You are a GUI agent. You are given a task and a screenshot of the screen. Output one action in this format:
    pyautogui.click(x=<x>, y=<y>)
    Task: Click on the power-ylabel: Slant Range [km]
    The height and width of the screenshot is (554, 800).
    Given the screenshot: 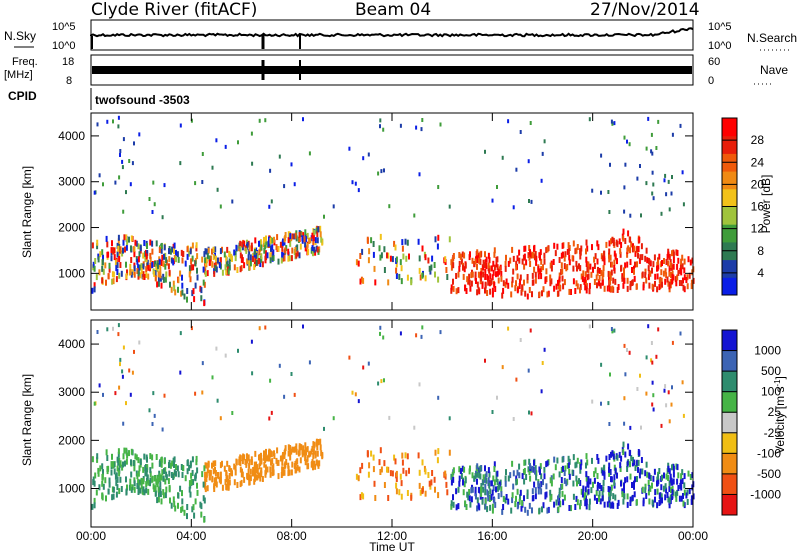 What is the action you would take?
    pyautogui.click(x=27, y=212)
    